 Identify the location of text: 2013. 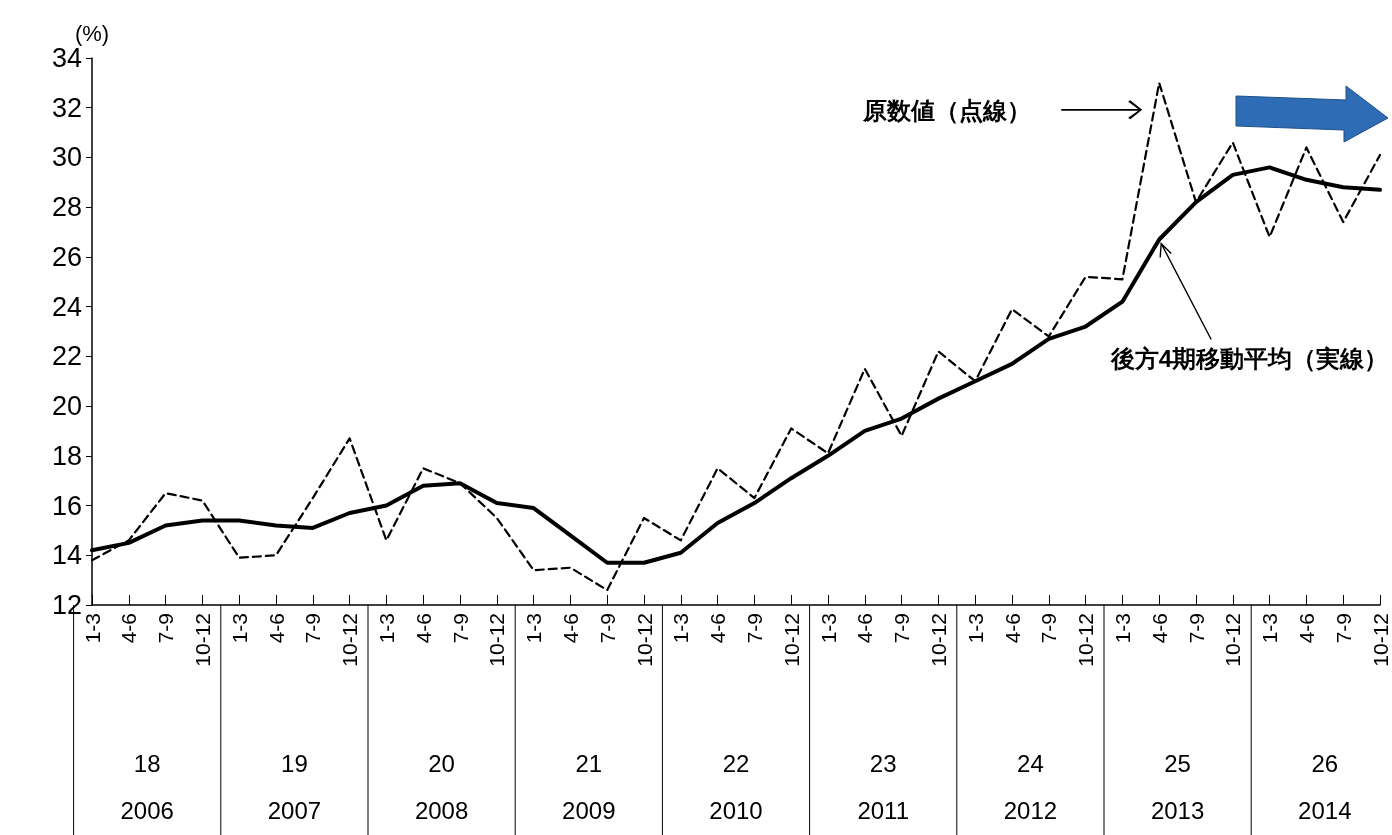
(1177, 810).